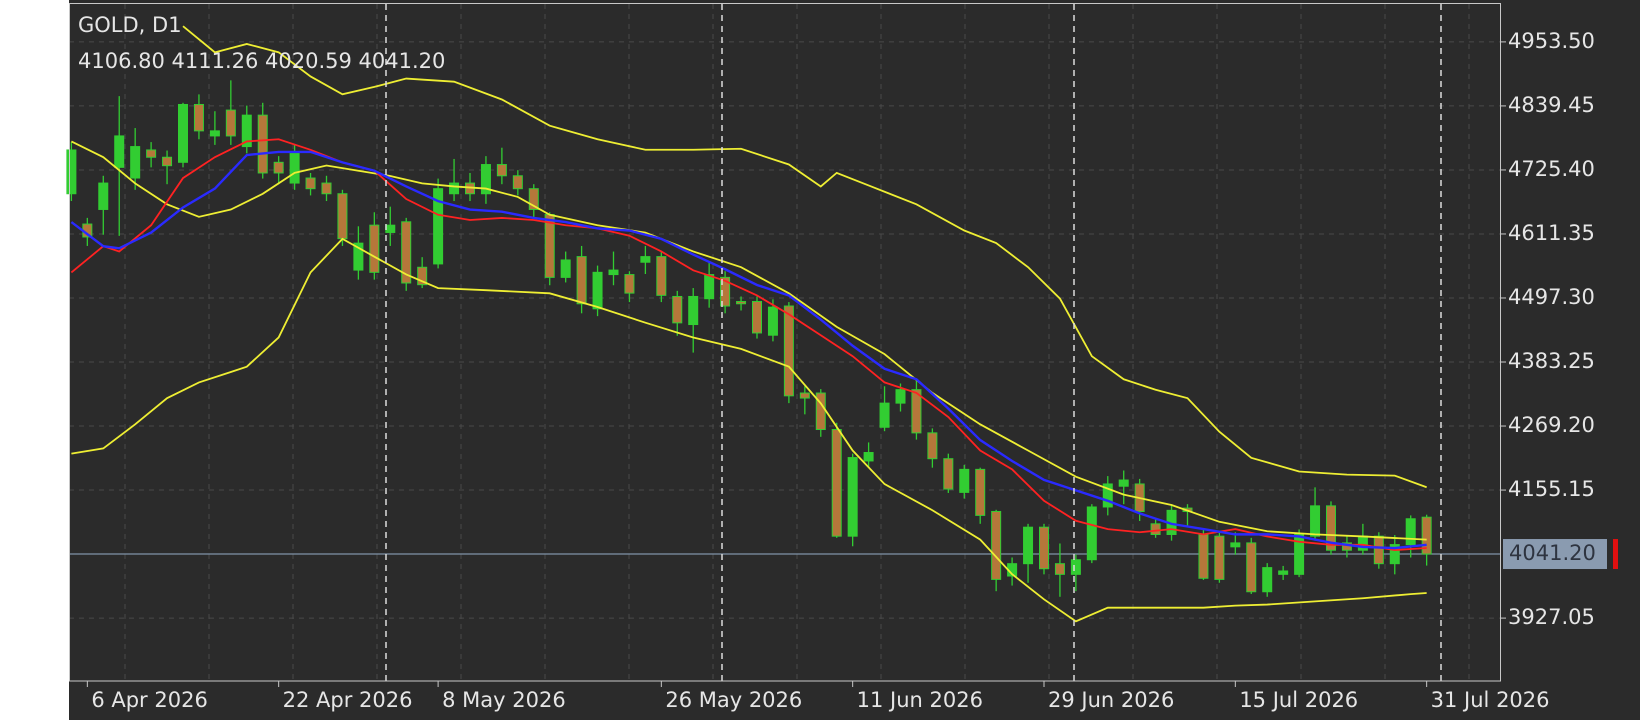 The height and width of the screenshot is (720, 1640). Describe the element at coordinates (1551, 489) in the screenshot. I see `y-tick-label: 4155.15` at that location.